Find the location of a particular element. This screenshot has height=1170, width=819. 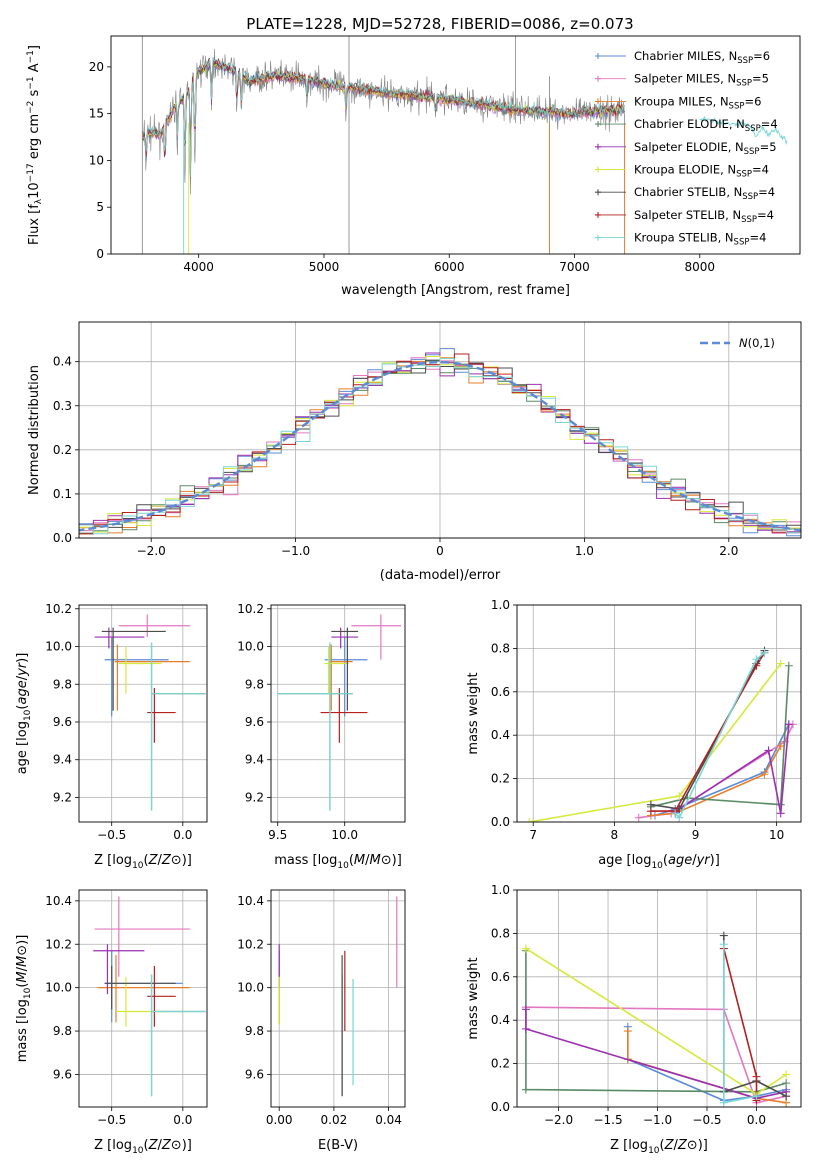

x-tick-label: 7000 is located at coordinates (574, 267).